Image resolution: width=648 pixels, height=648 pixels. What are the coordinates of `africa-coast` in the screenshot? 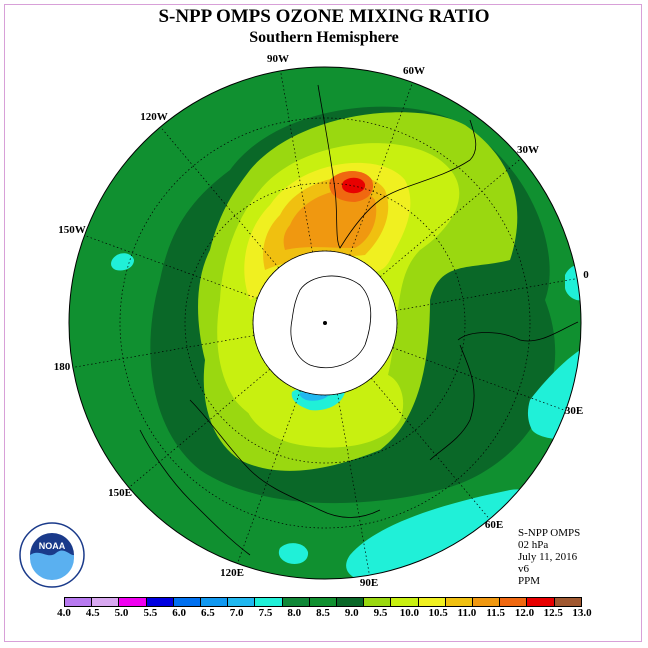 It's located at (518, 331).